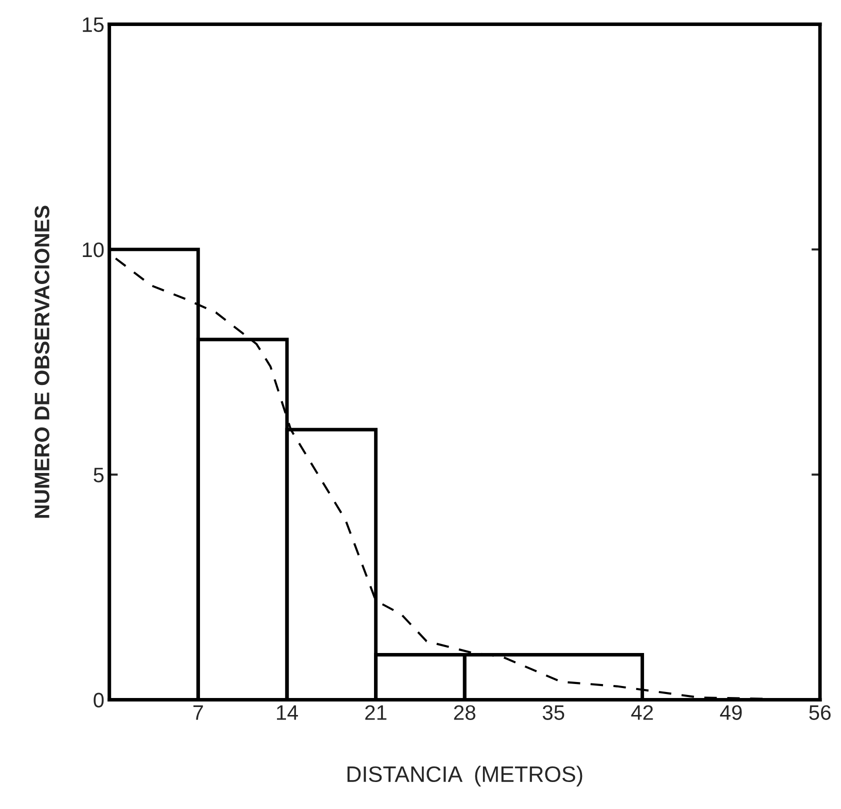  I want to click on x-tick-label: 42, so click(642, 712).